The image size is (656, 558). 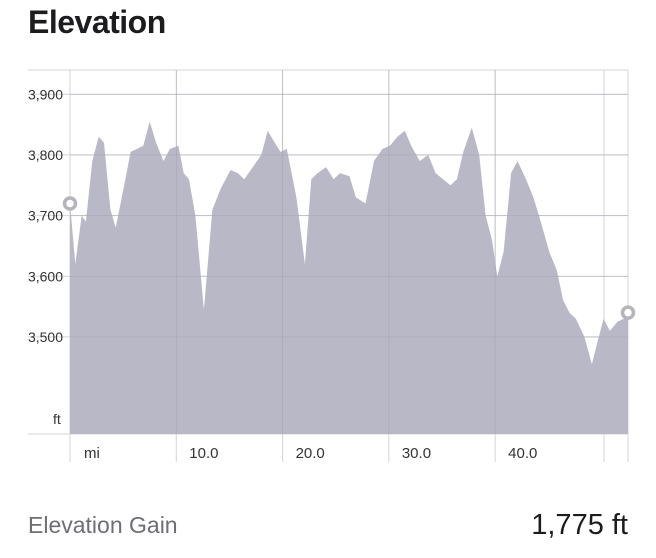 I want to click on x-tick-label: 30.0, so click(x=416, y=453).